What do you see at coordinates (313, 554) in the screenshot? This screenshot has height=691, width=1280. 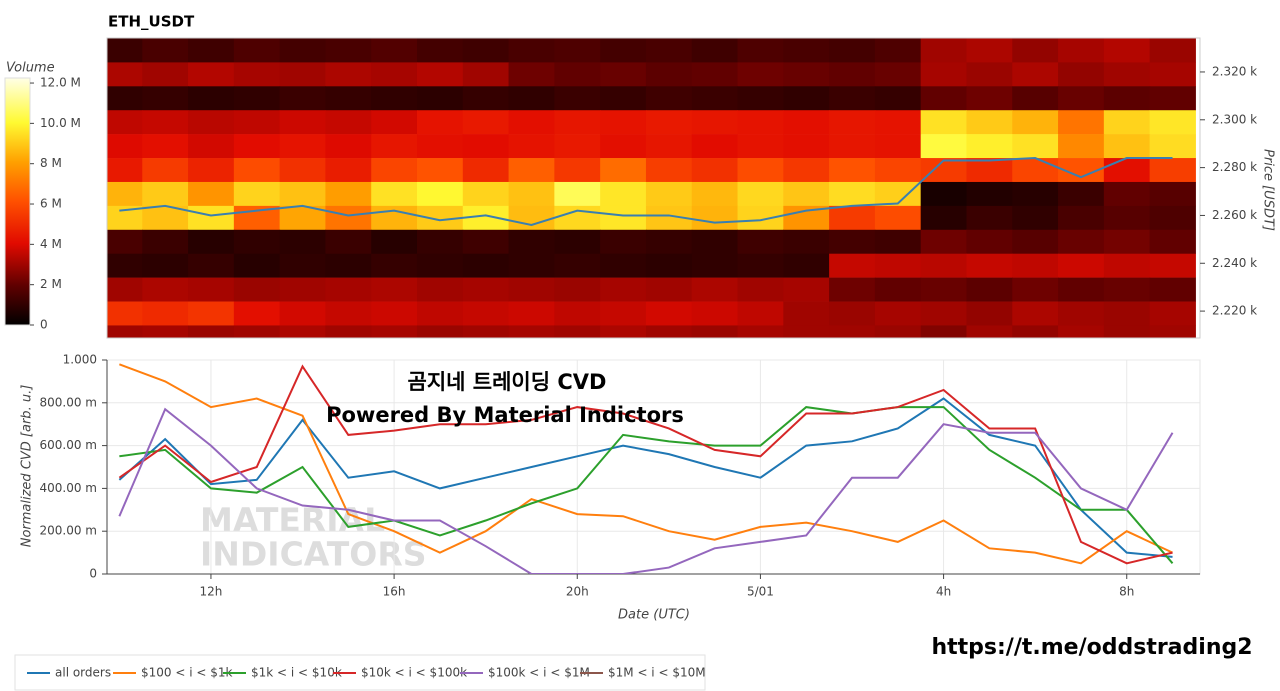 I see `watermark: INDICATORS` at bounding box center [313, 554].